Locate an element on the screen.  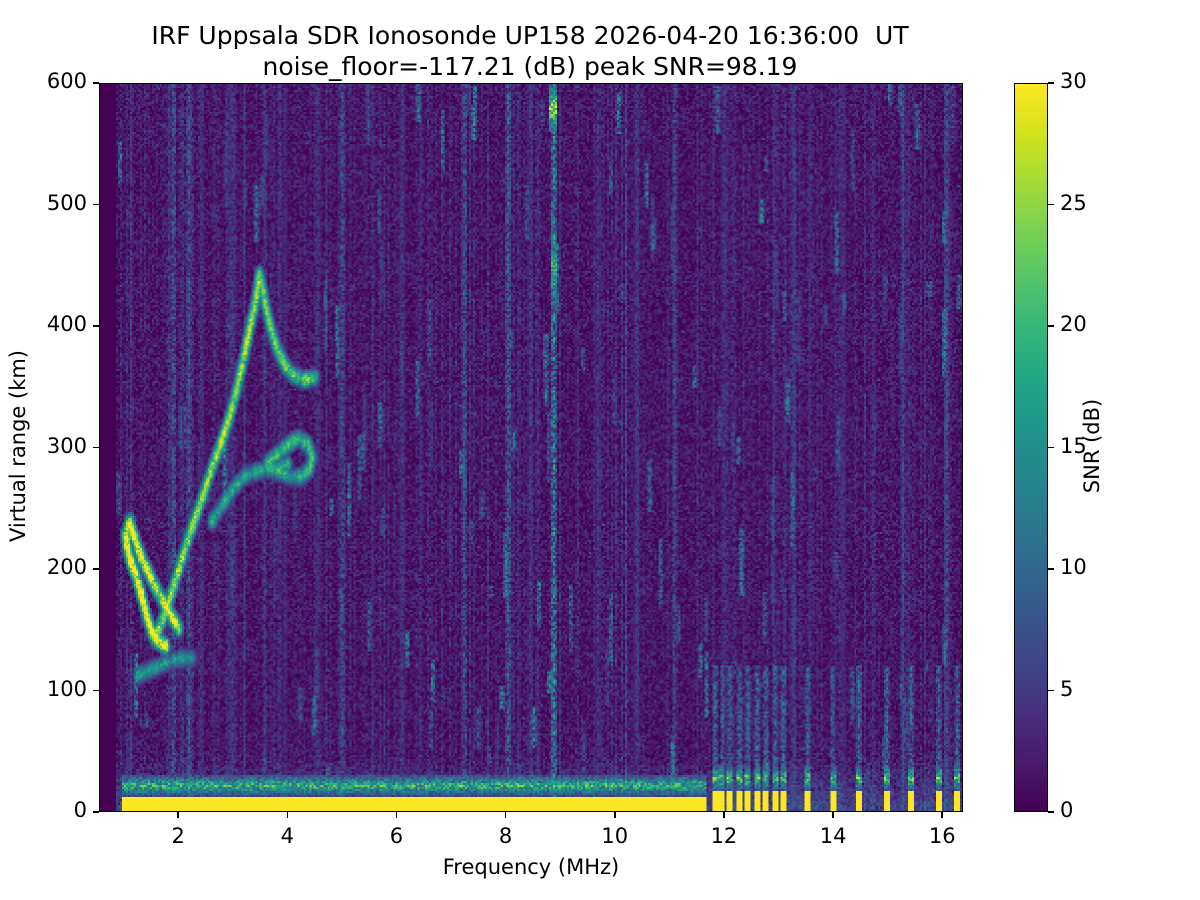
y-tick-label: 500 is located at coordinates (66, 202).